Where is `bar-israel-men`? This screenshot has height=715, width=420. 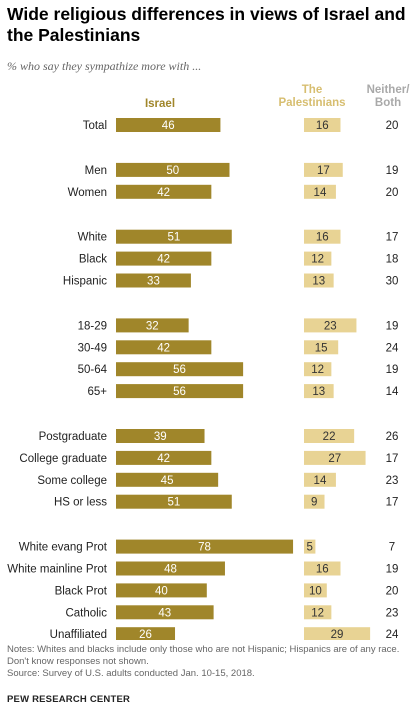 bar-israel-men is located at coordinates (173, 169).